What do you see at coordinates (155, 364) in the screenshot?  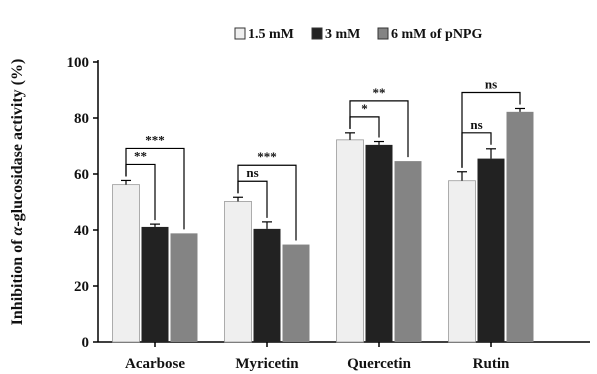 I see `x-tick-label: Acarbose` at bounding box center [155, 364].